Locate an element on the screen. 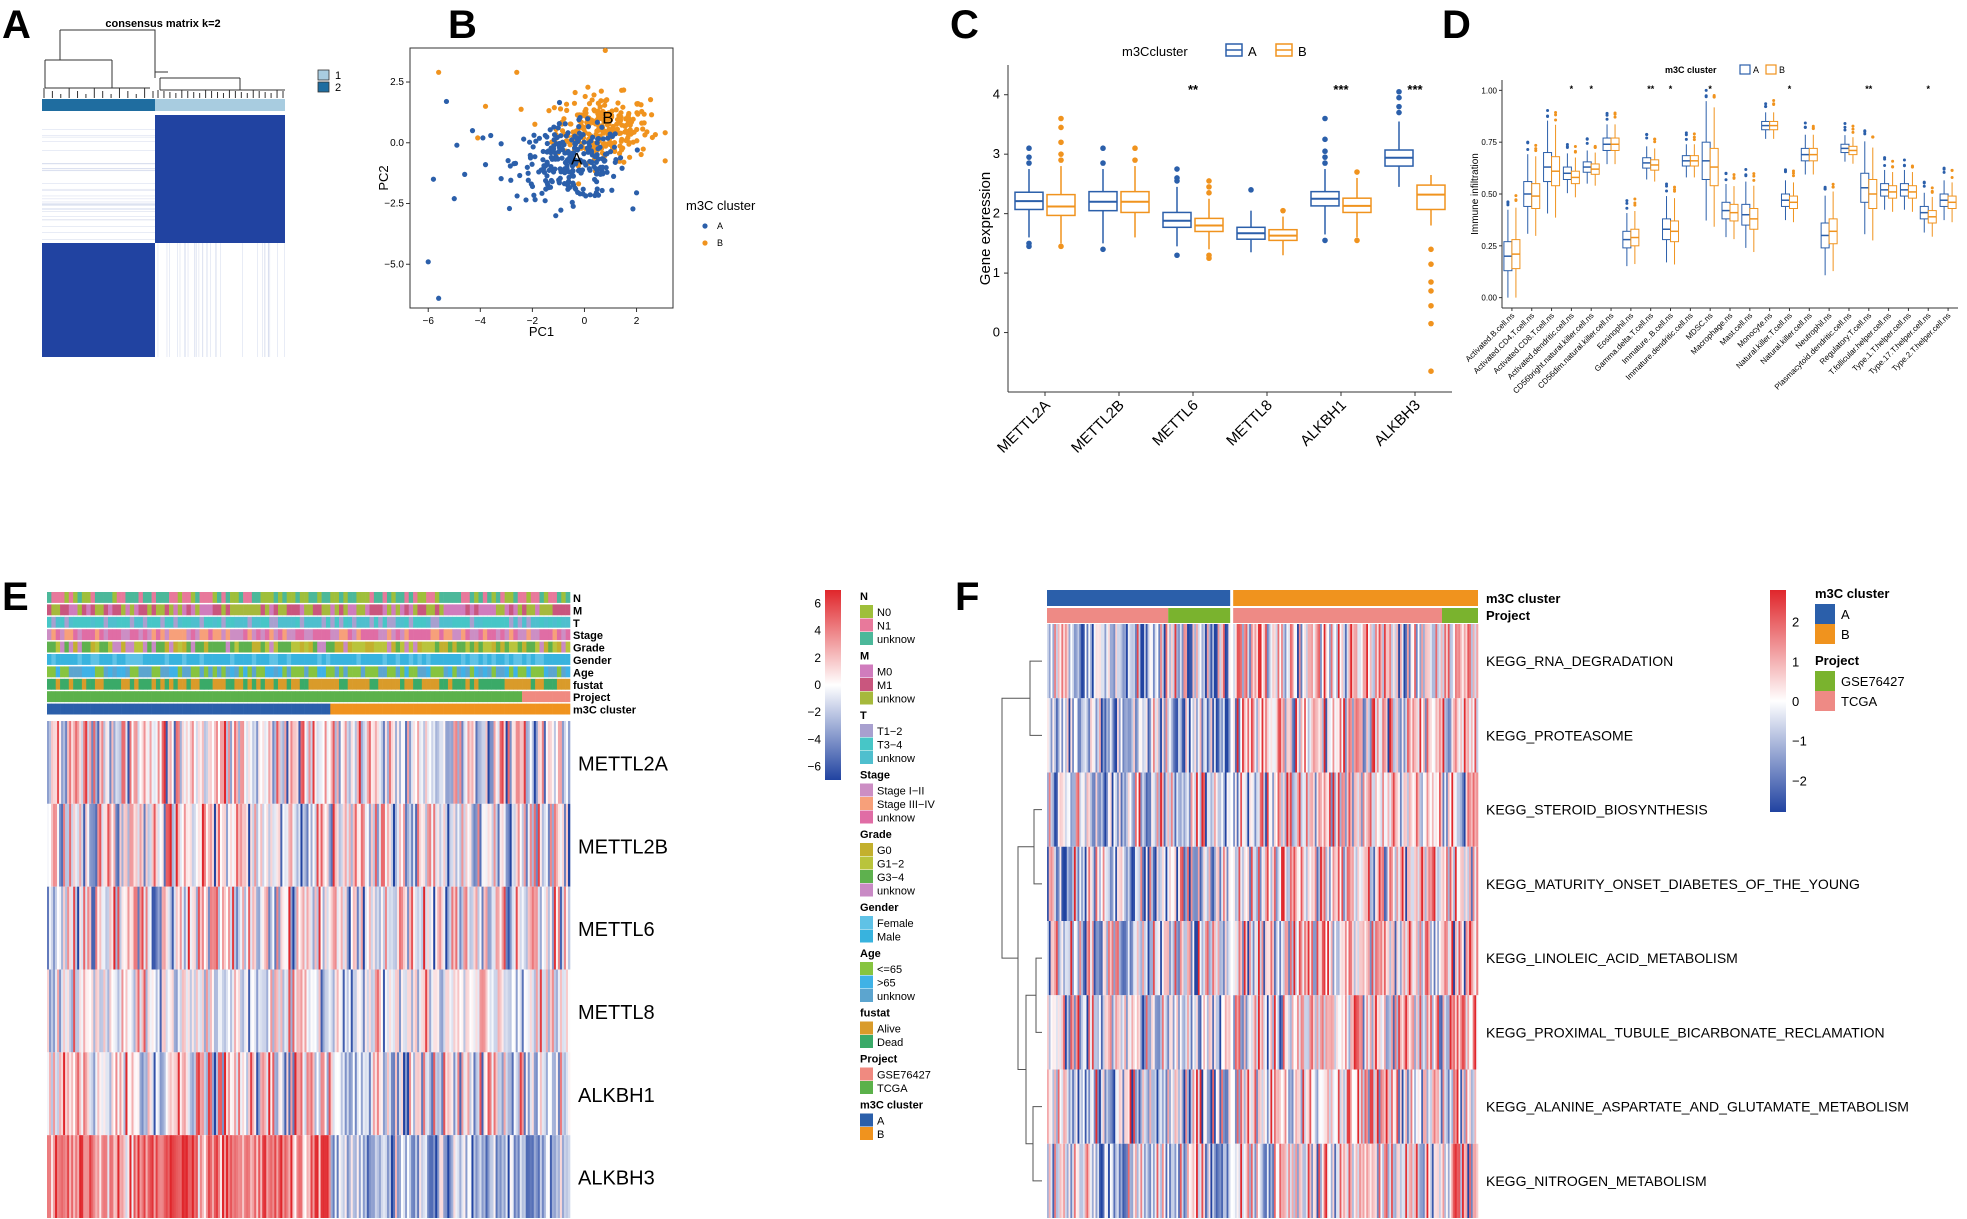  pca-point-b is located at coordinates (521, 109).